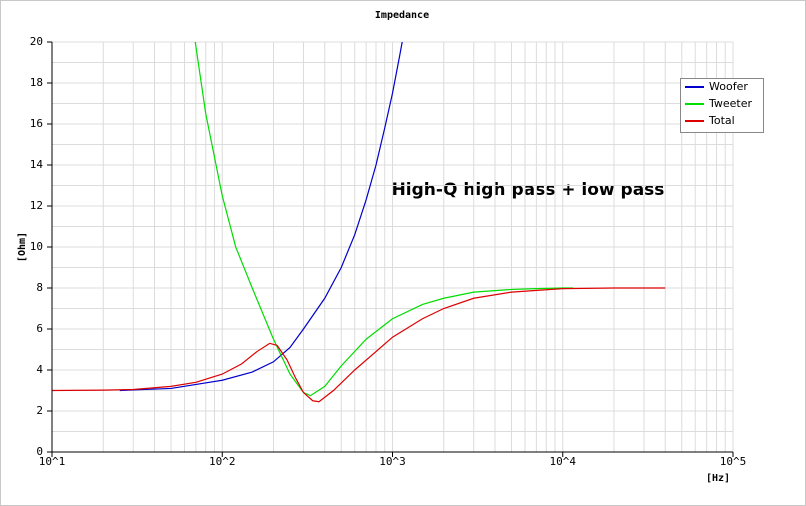 The height and width of the screenshot is (506, 806). I want to click on y-tick-label: 14, so click(37, 164).